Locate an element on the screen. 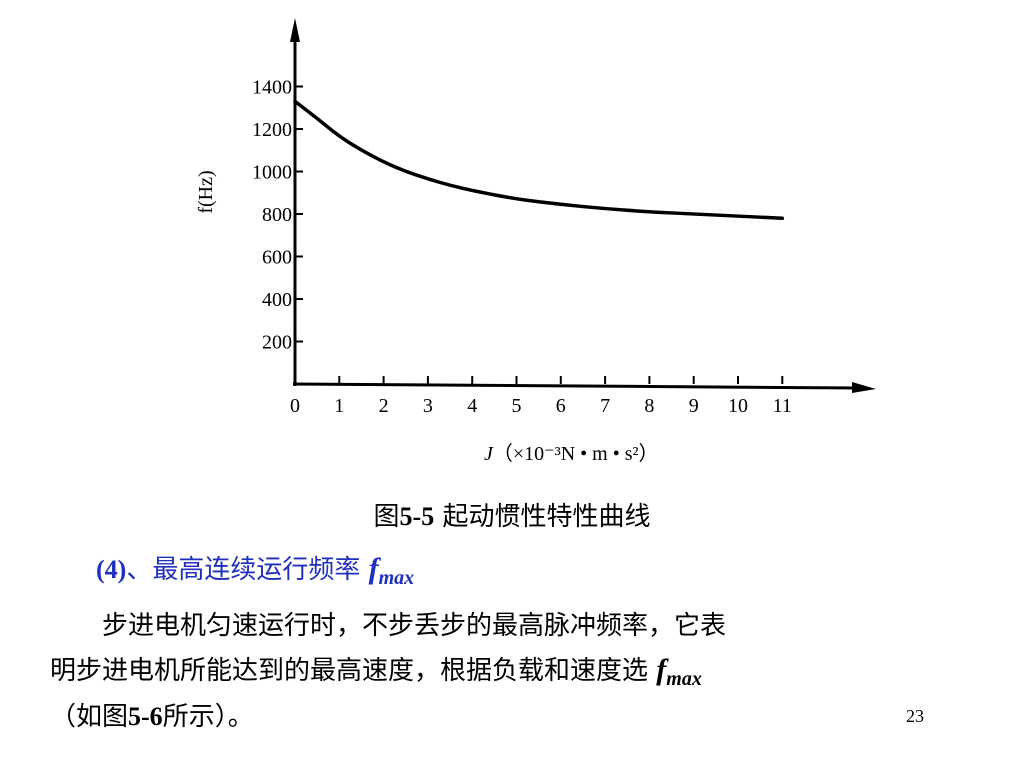  y-tick-label: 200 is located at coordinates (277, 343).